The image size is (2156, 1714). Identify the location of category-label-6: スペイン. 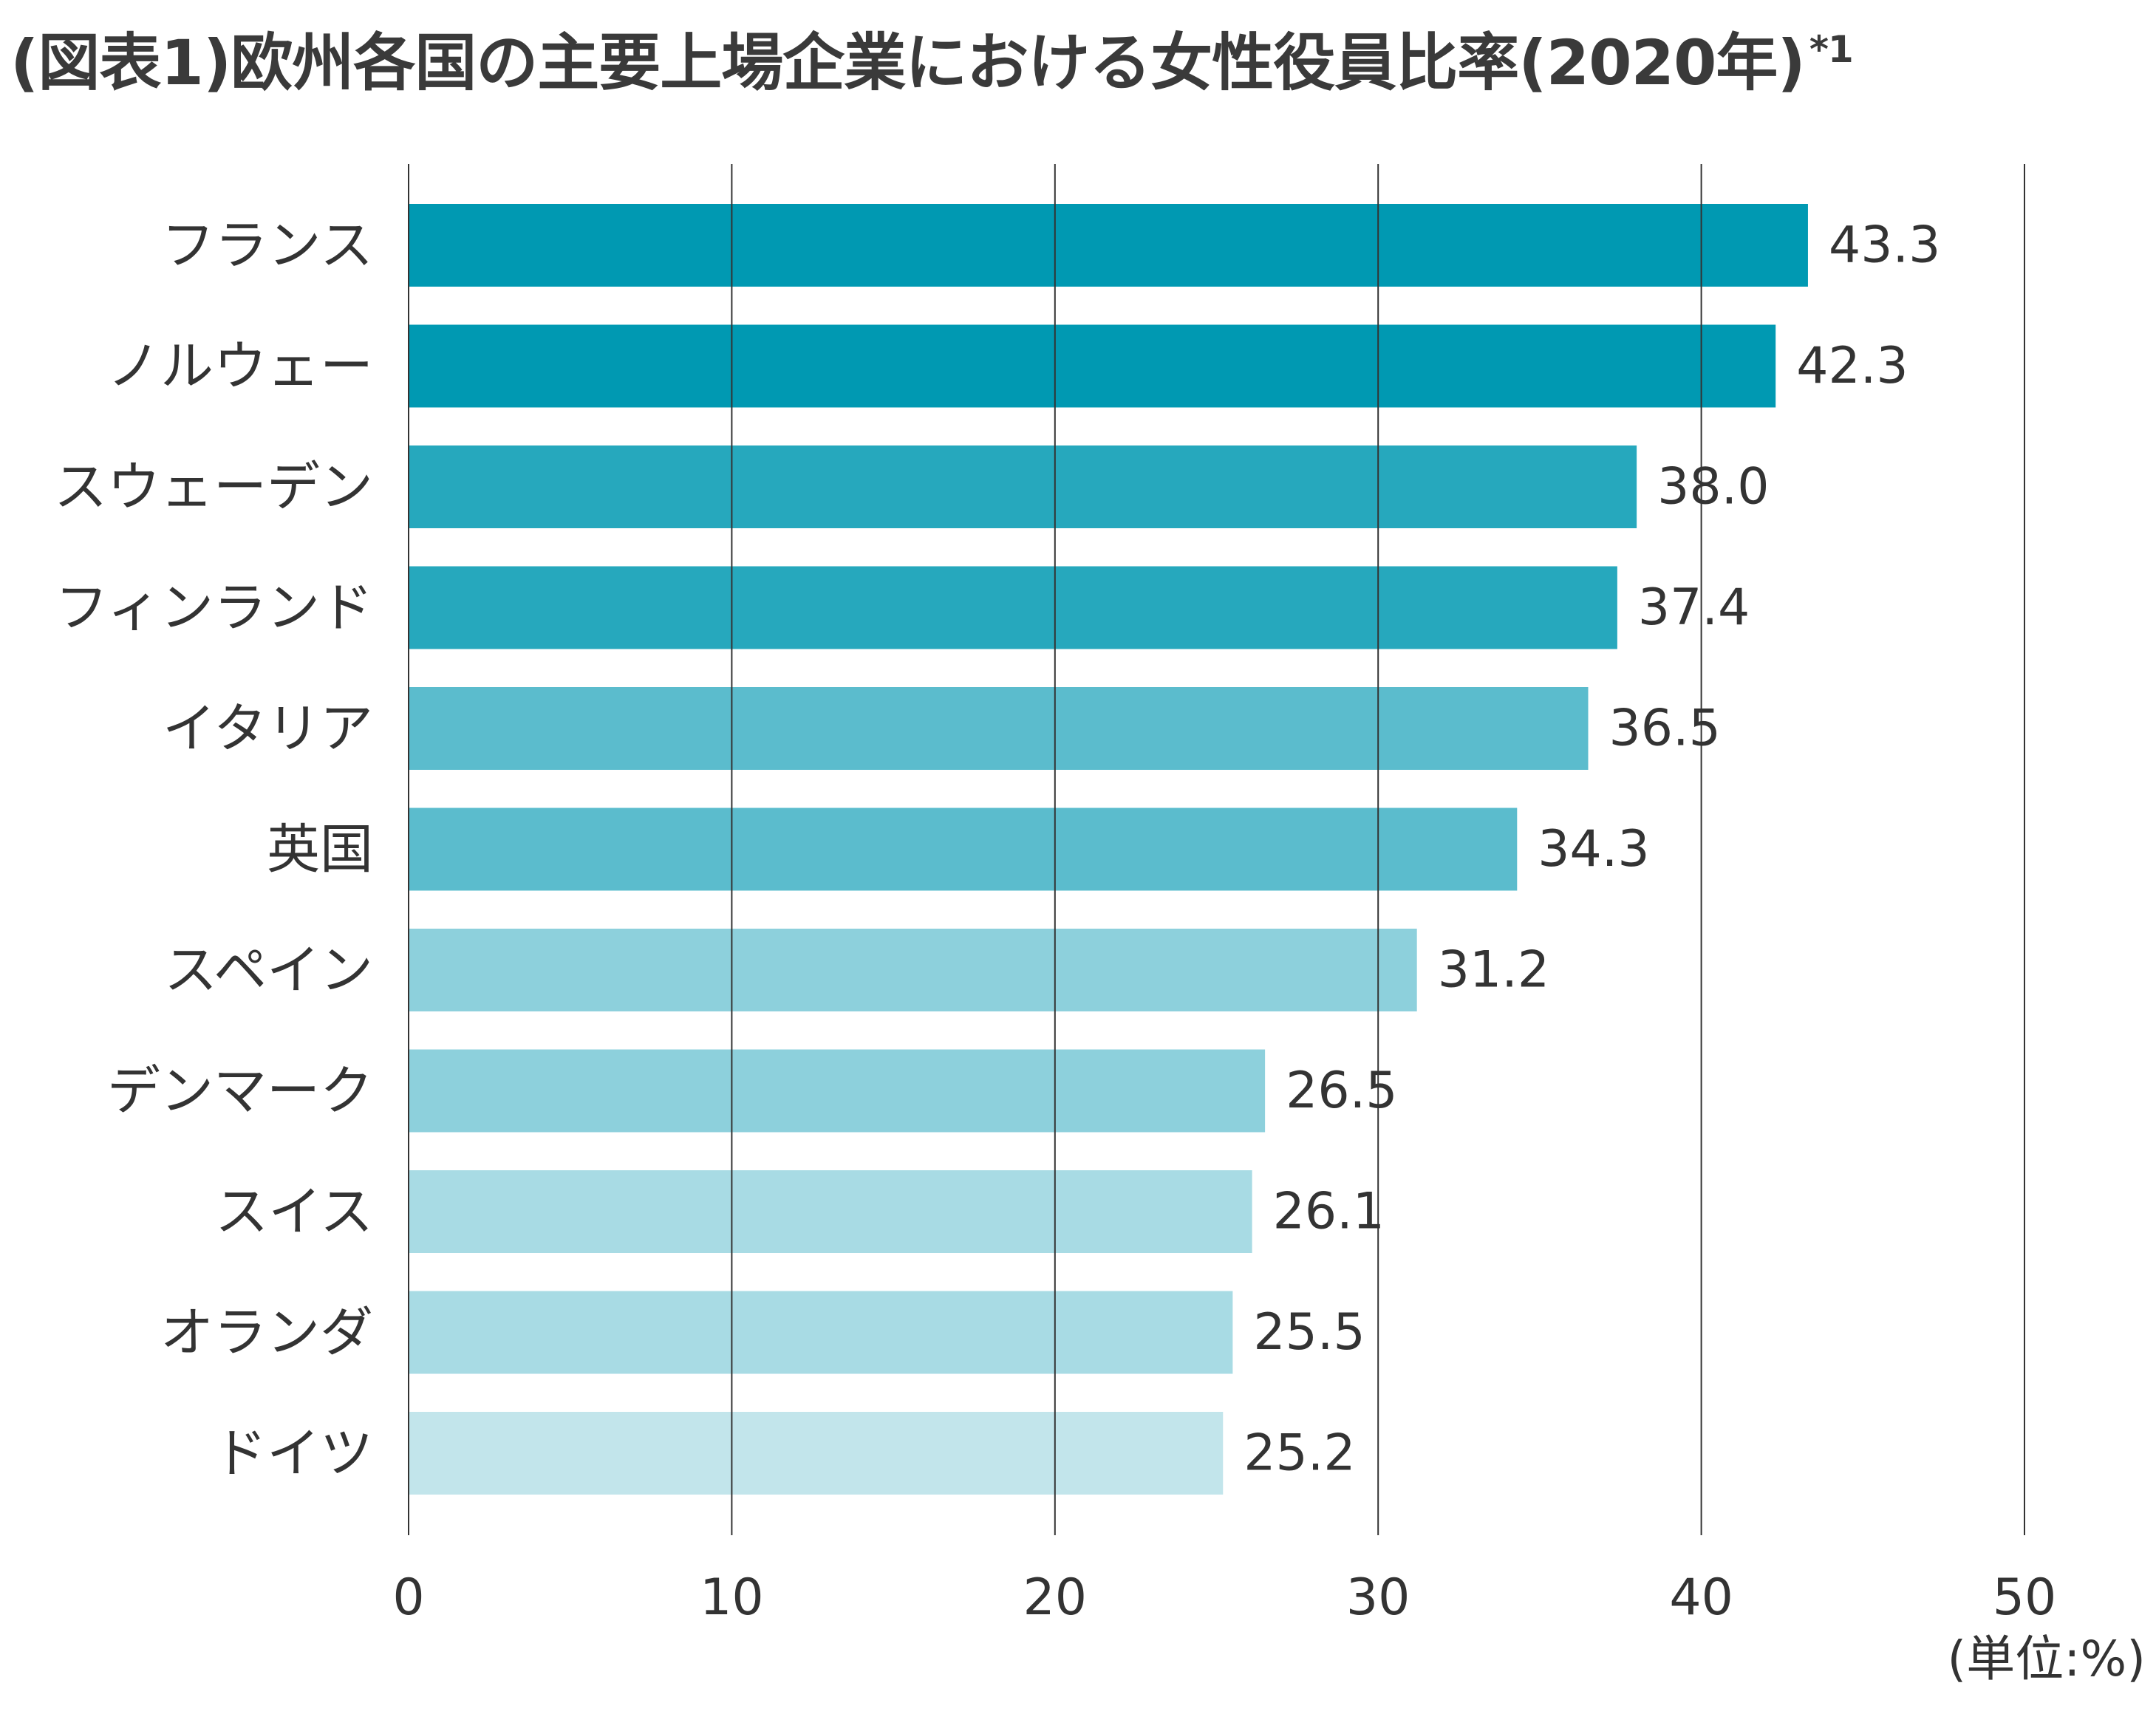
(268, 970).